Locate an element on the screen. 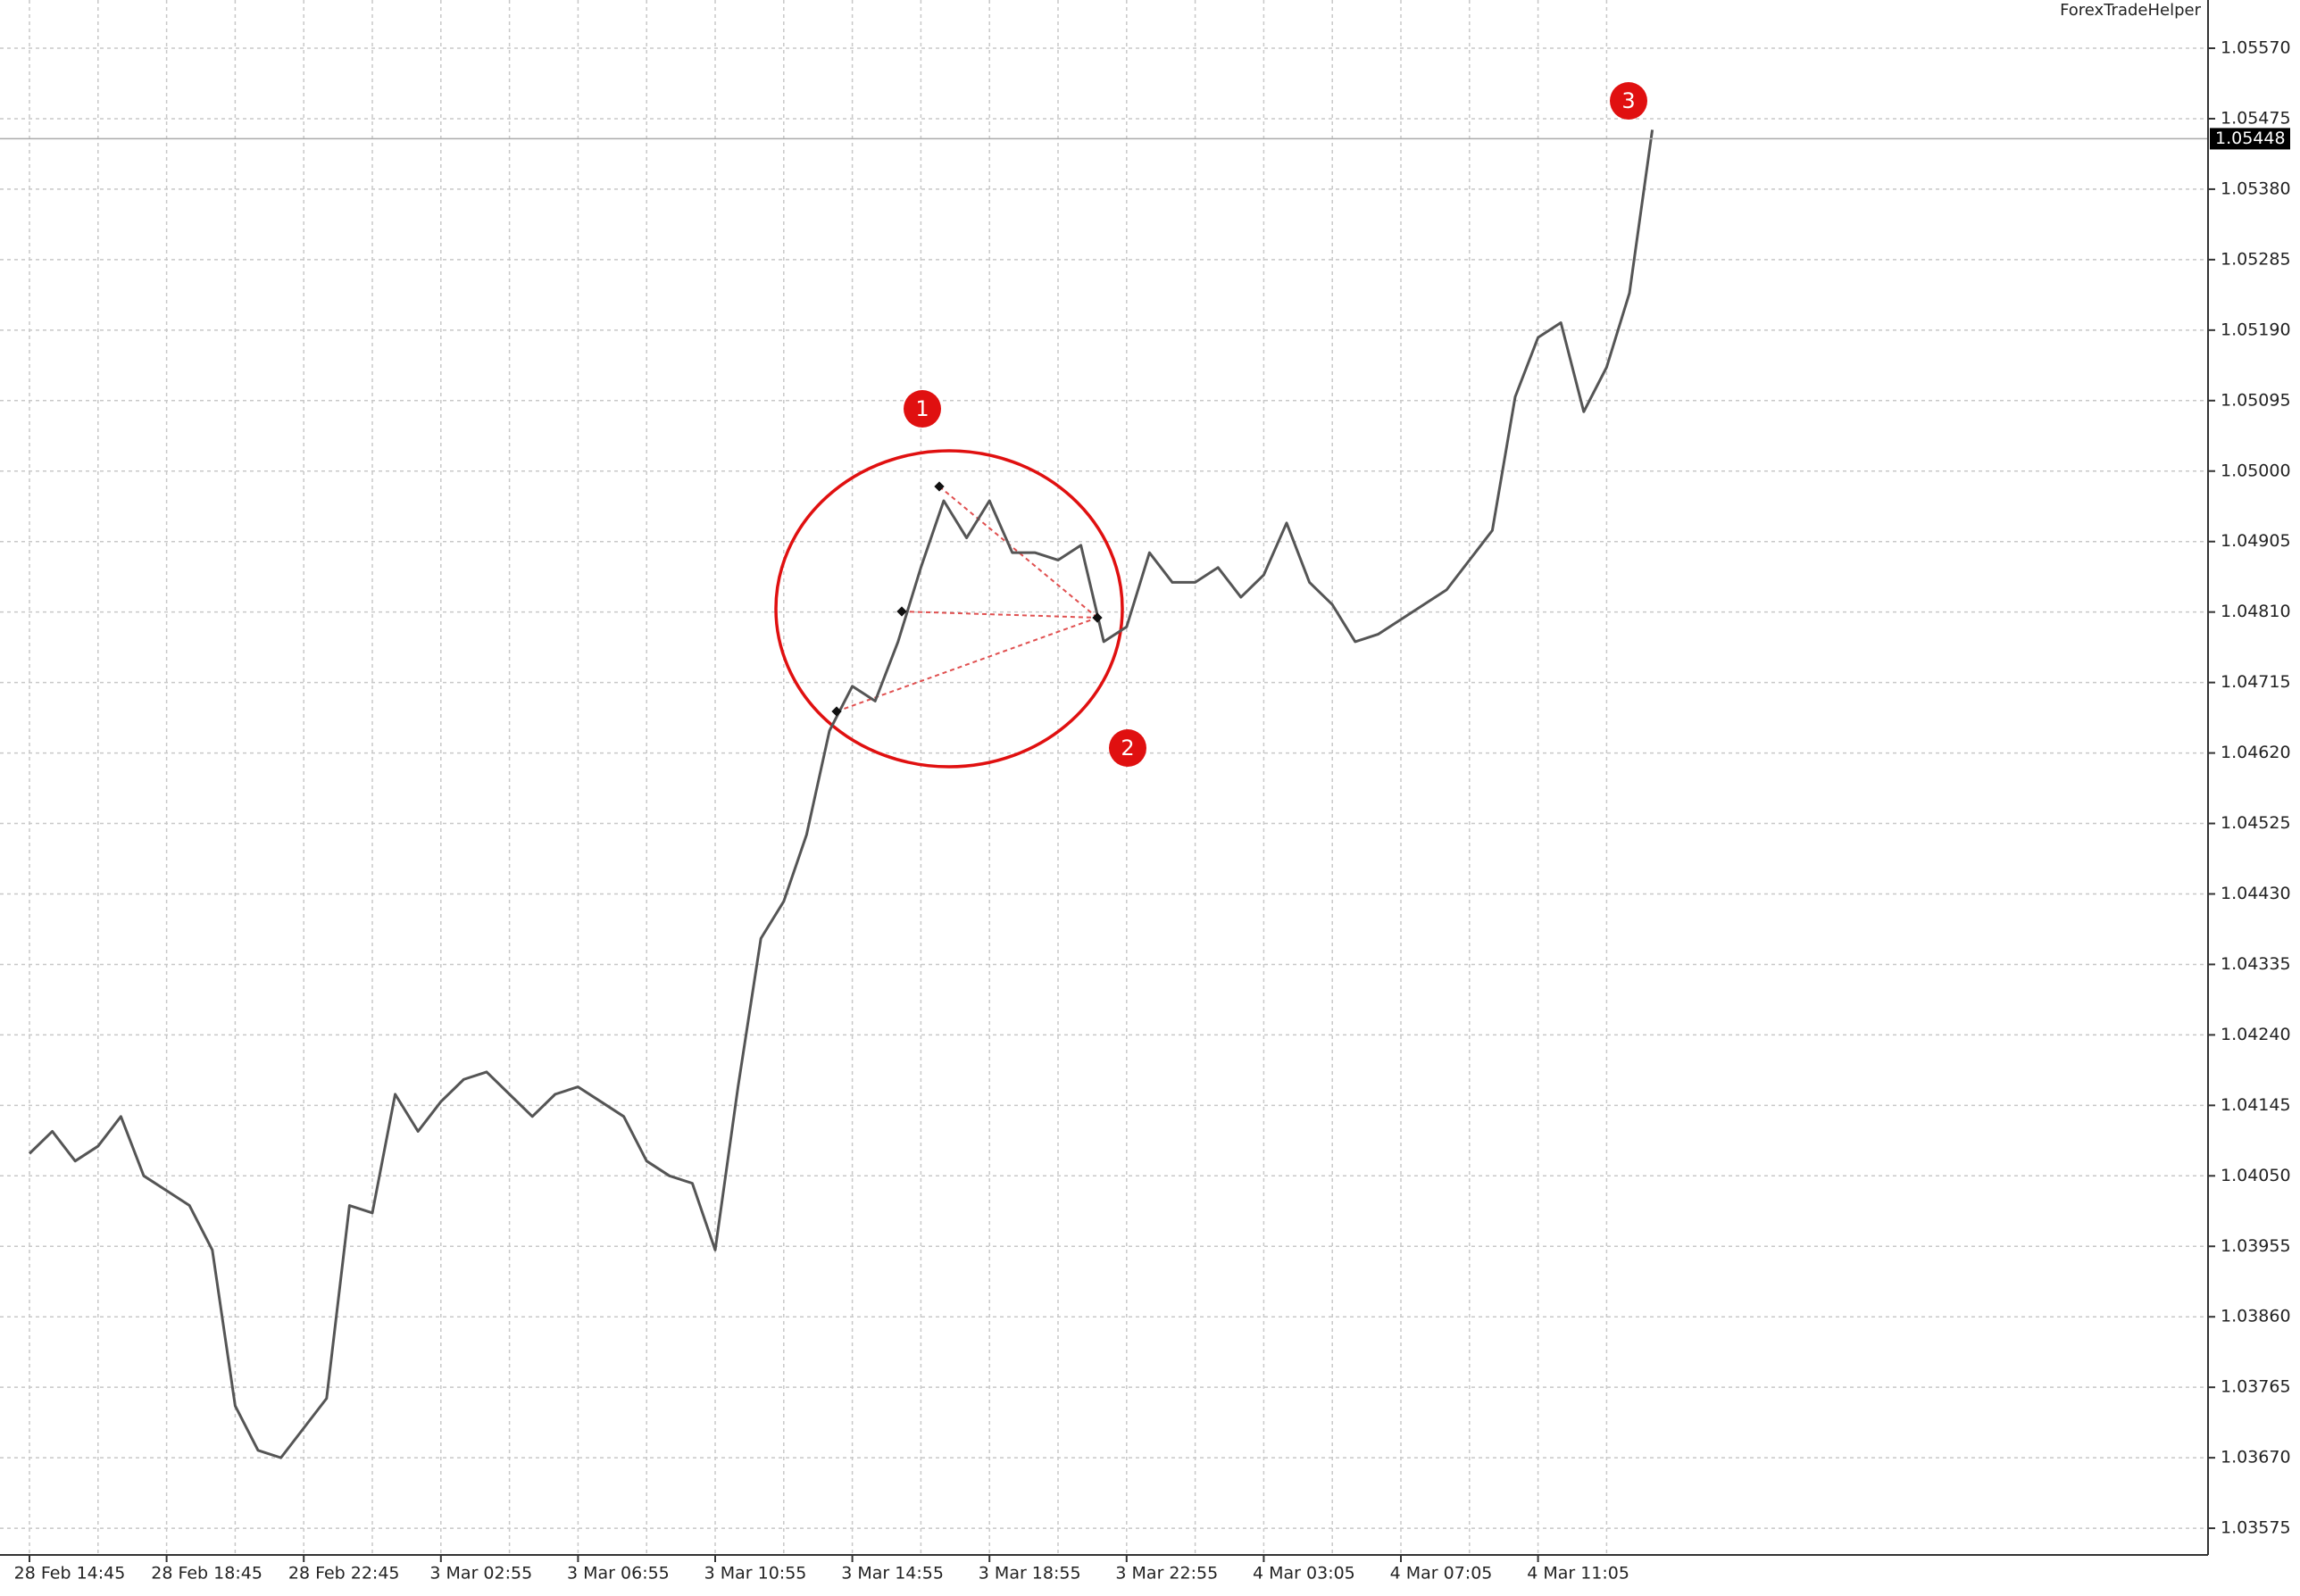 The image size is (2300, 1596). current-price-label: 1.05448 is located at coordinates (2251, 138).